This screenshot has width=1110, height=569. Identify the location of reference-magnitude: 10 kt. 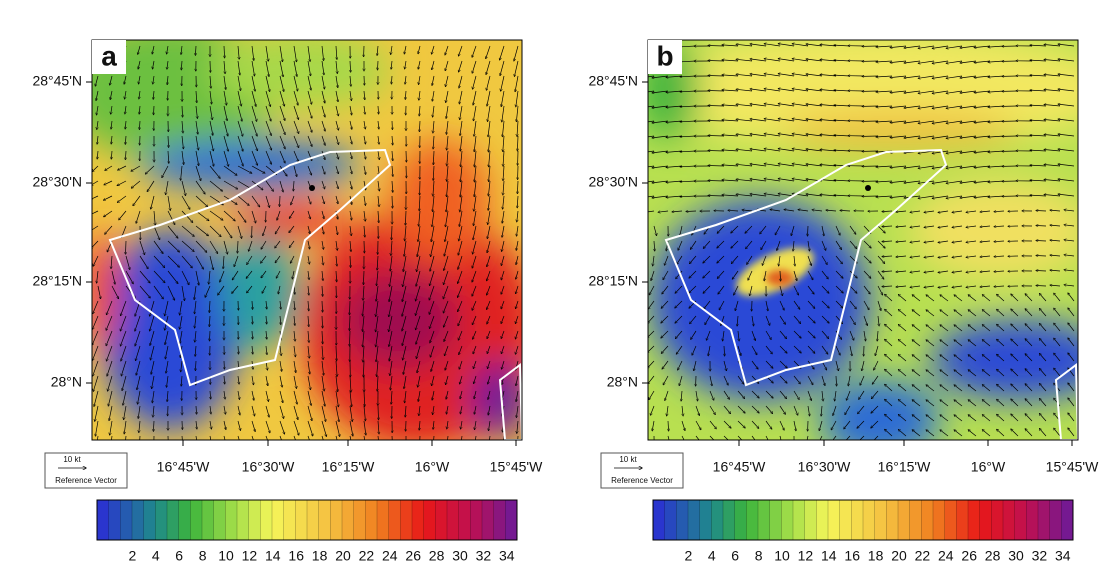
(72, 459).